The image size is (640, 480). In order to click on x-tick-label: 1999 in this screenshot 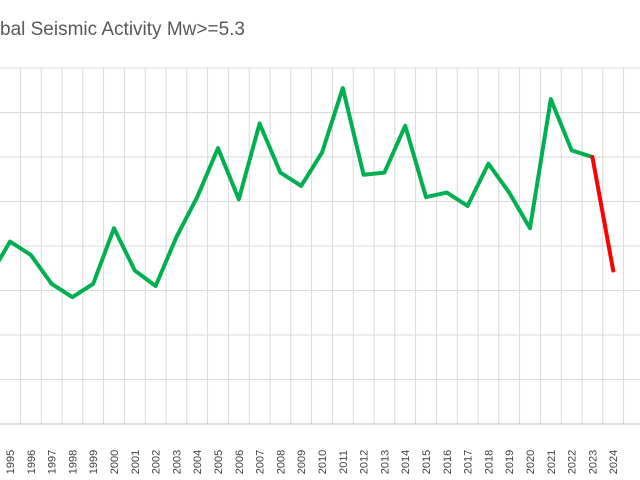, I will do `click(94, 462)`.